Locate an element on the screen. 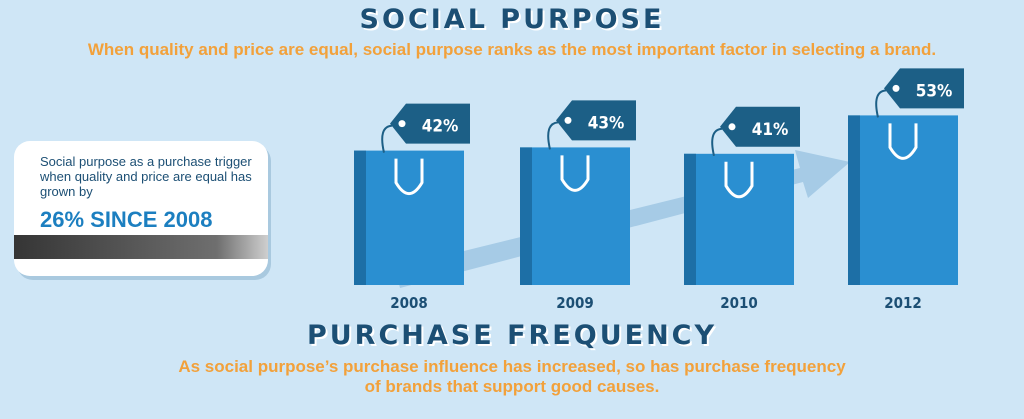  bar-2009: 43% 2009 is located at coordinates (578, 206).